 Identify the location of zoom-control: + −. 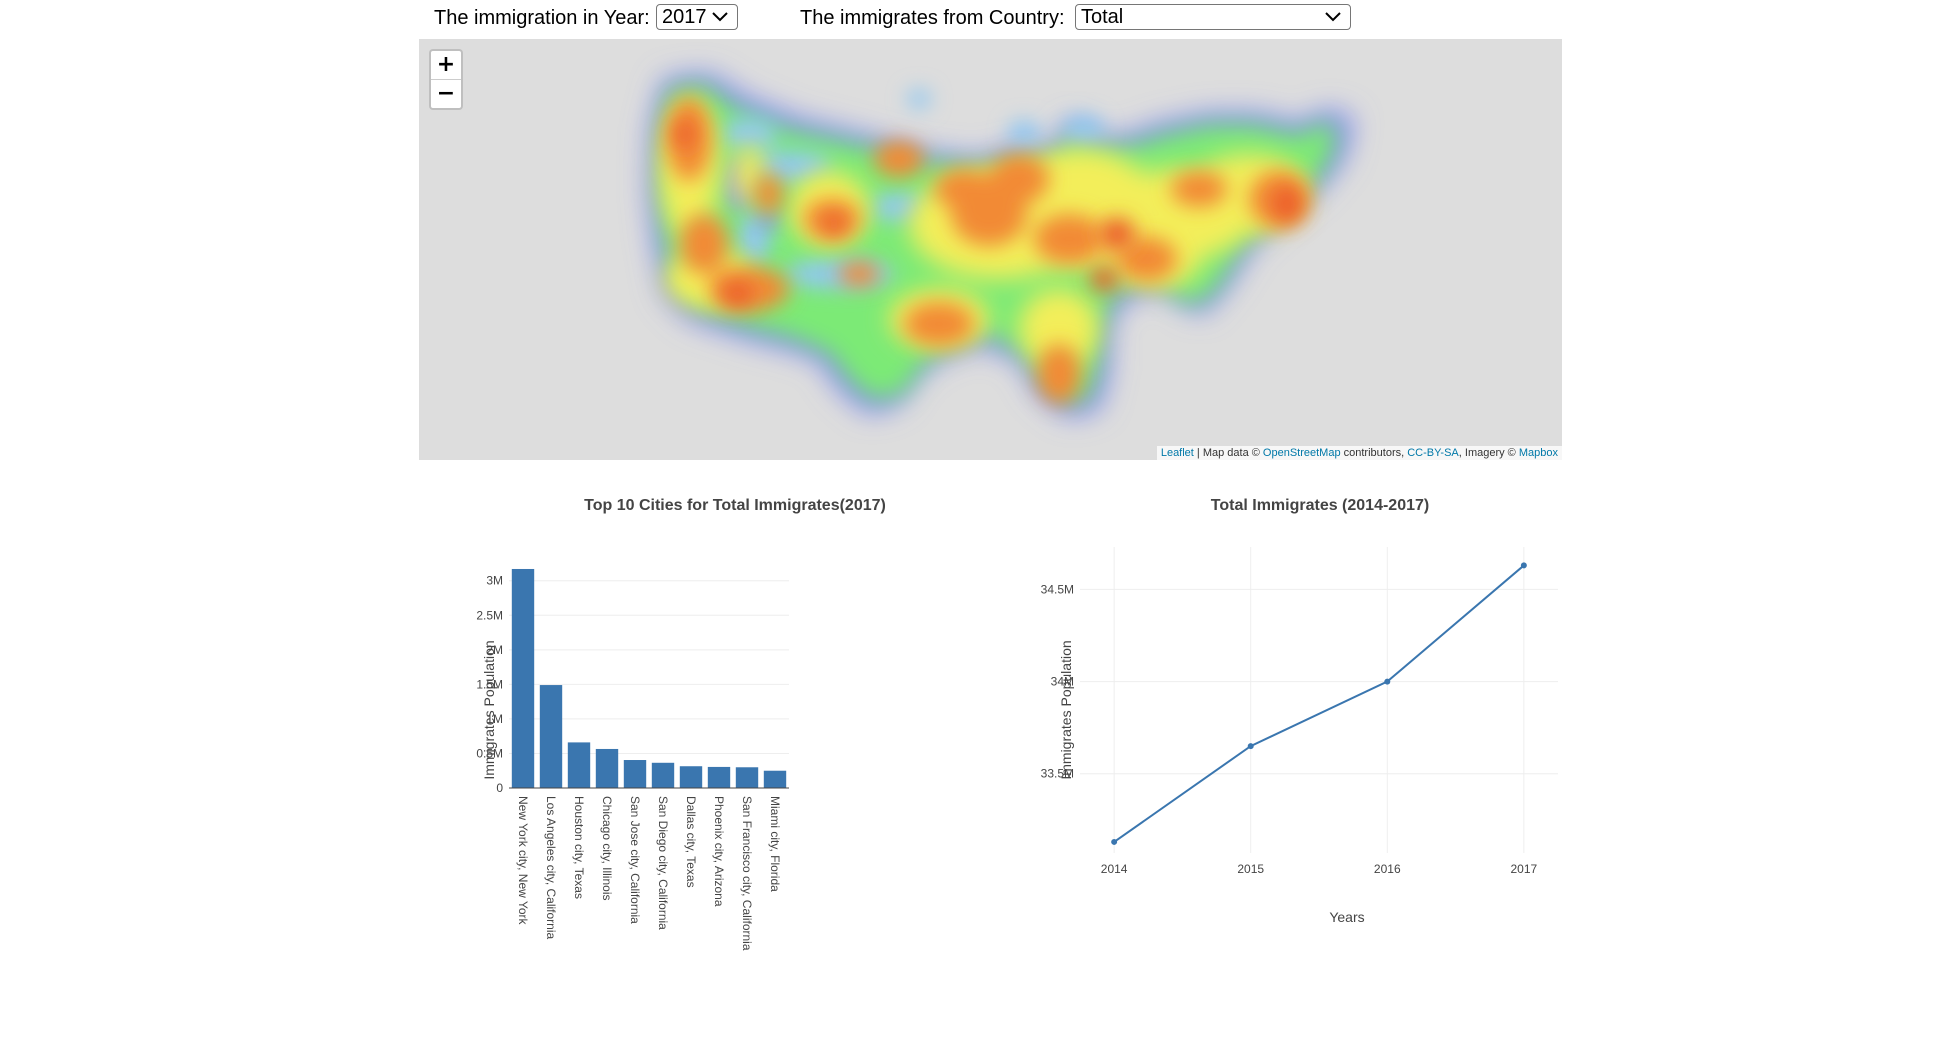
(446, 79).